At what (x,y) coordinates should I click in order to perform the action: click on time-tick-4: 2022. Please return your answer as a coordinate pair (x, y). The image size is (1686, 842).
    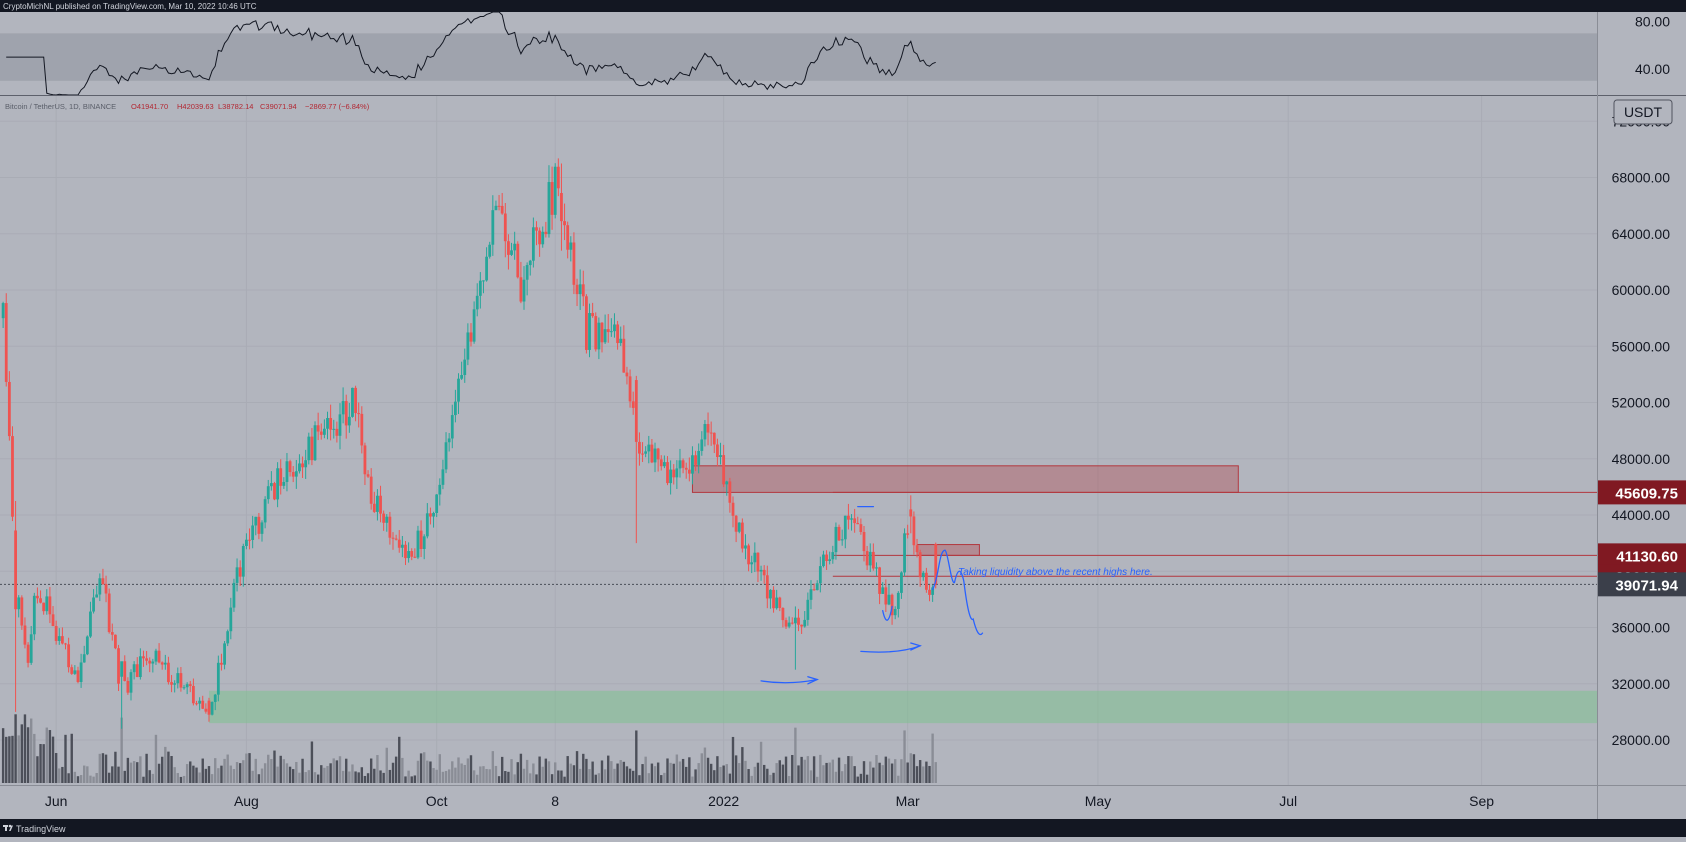
    Looking at the image, I should click on (723, 801).